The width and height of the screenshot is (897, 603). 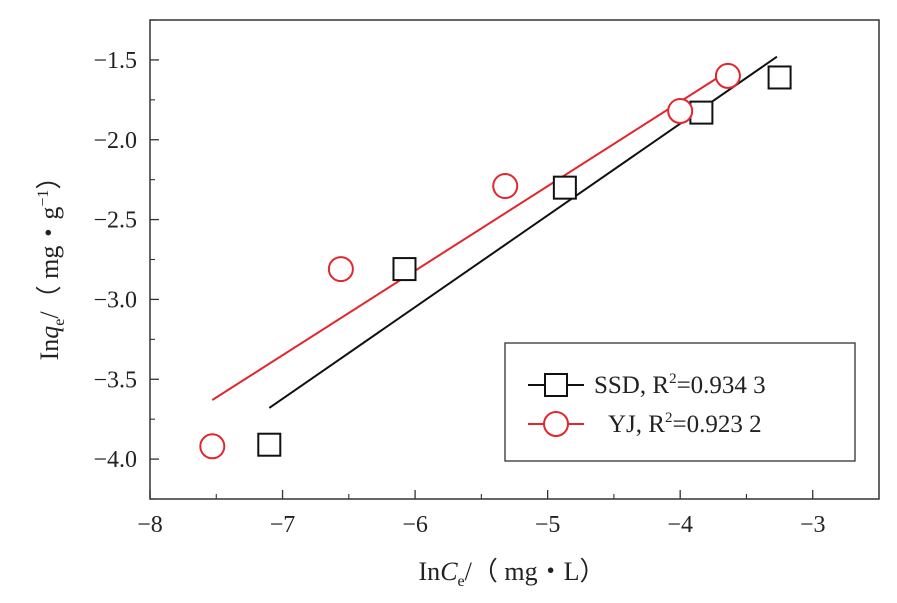 I want to click on y-tick-label: −2.5, so click(x=115, y=221).